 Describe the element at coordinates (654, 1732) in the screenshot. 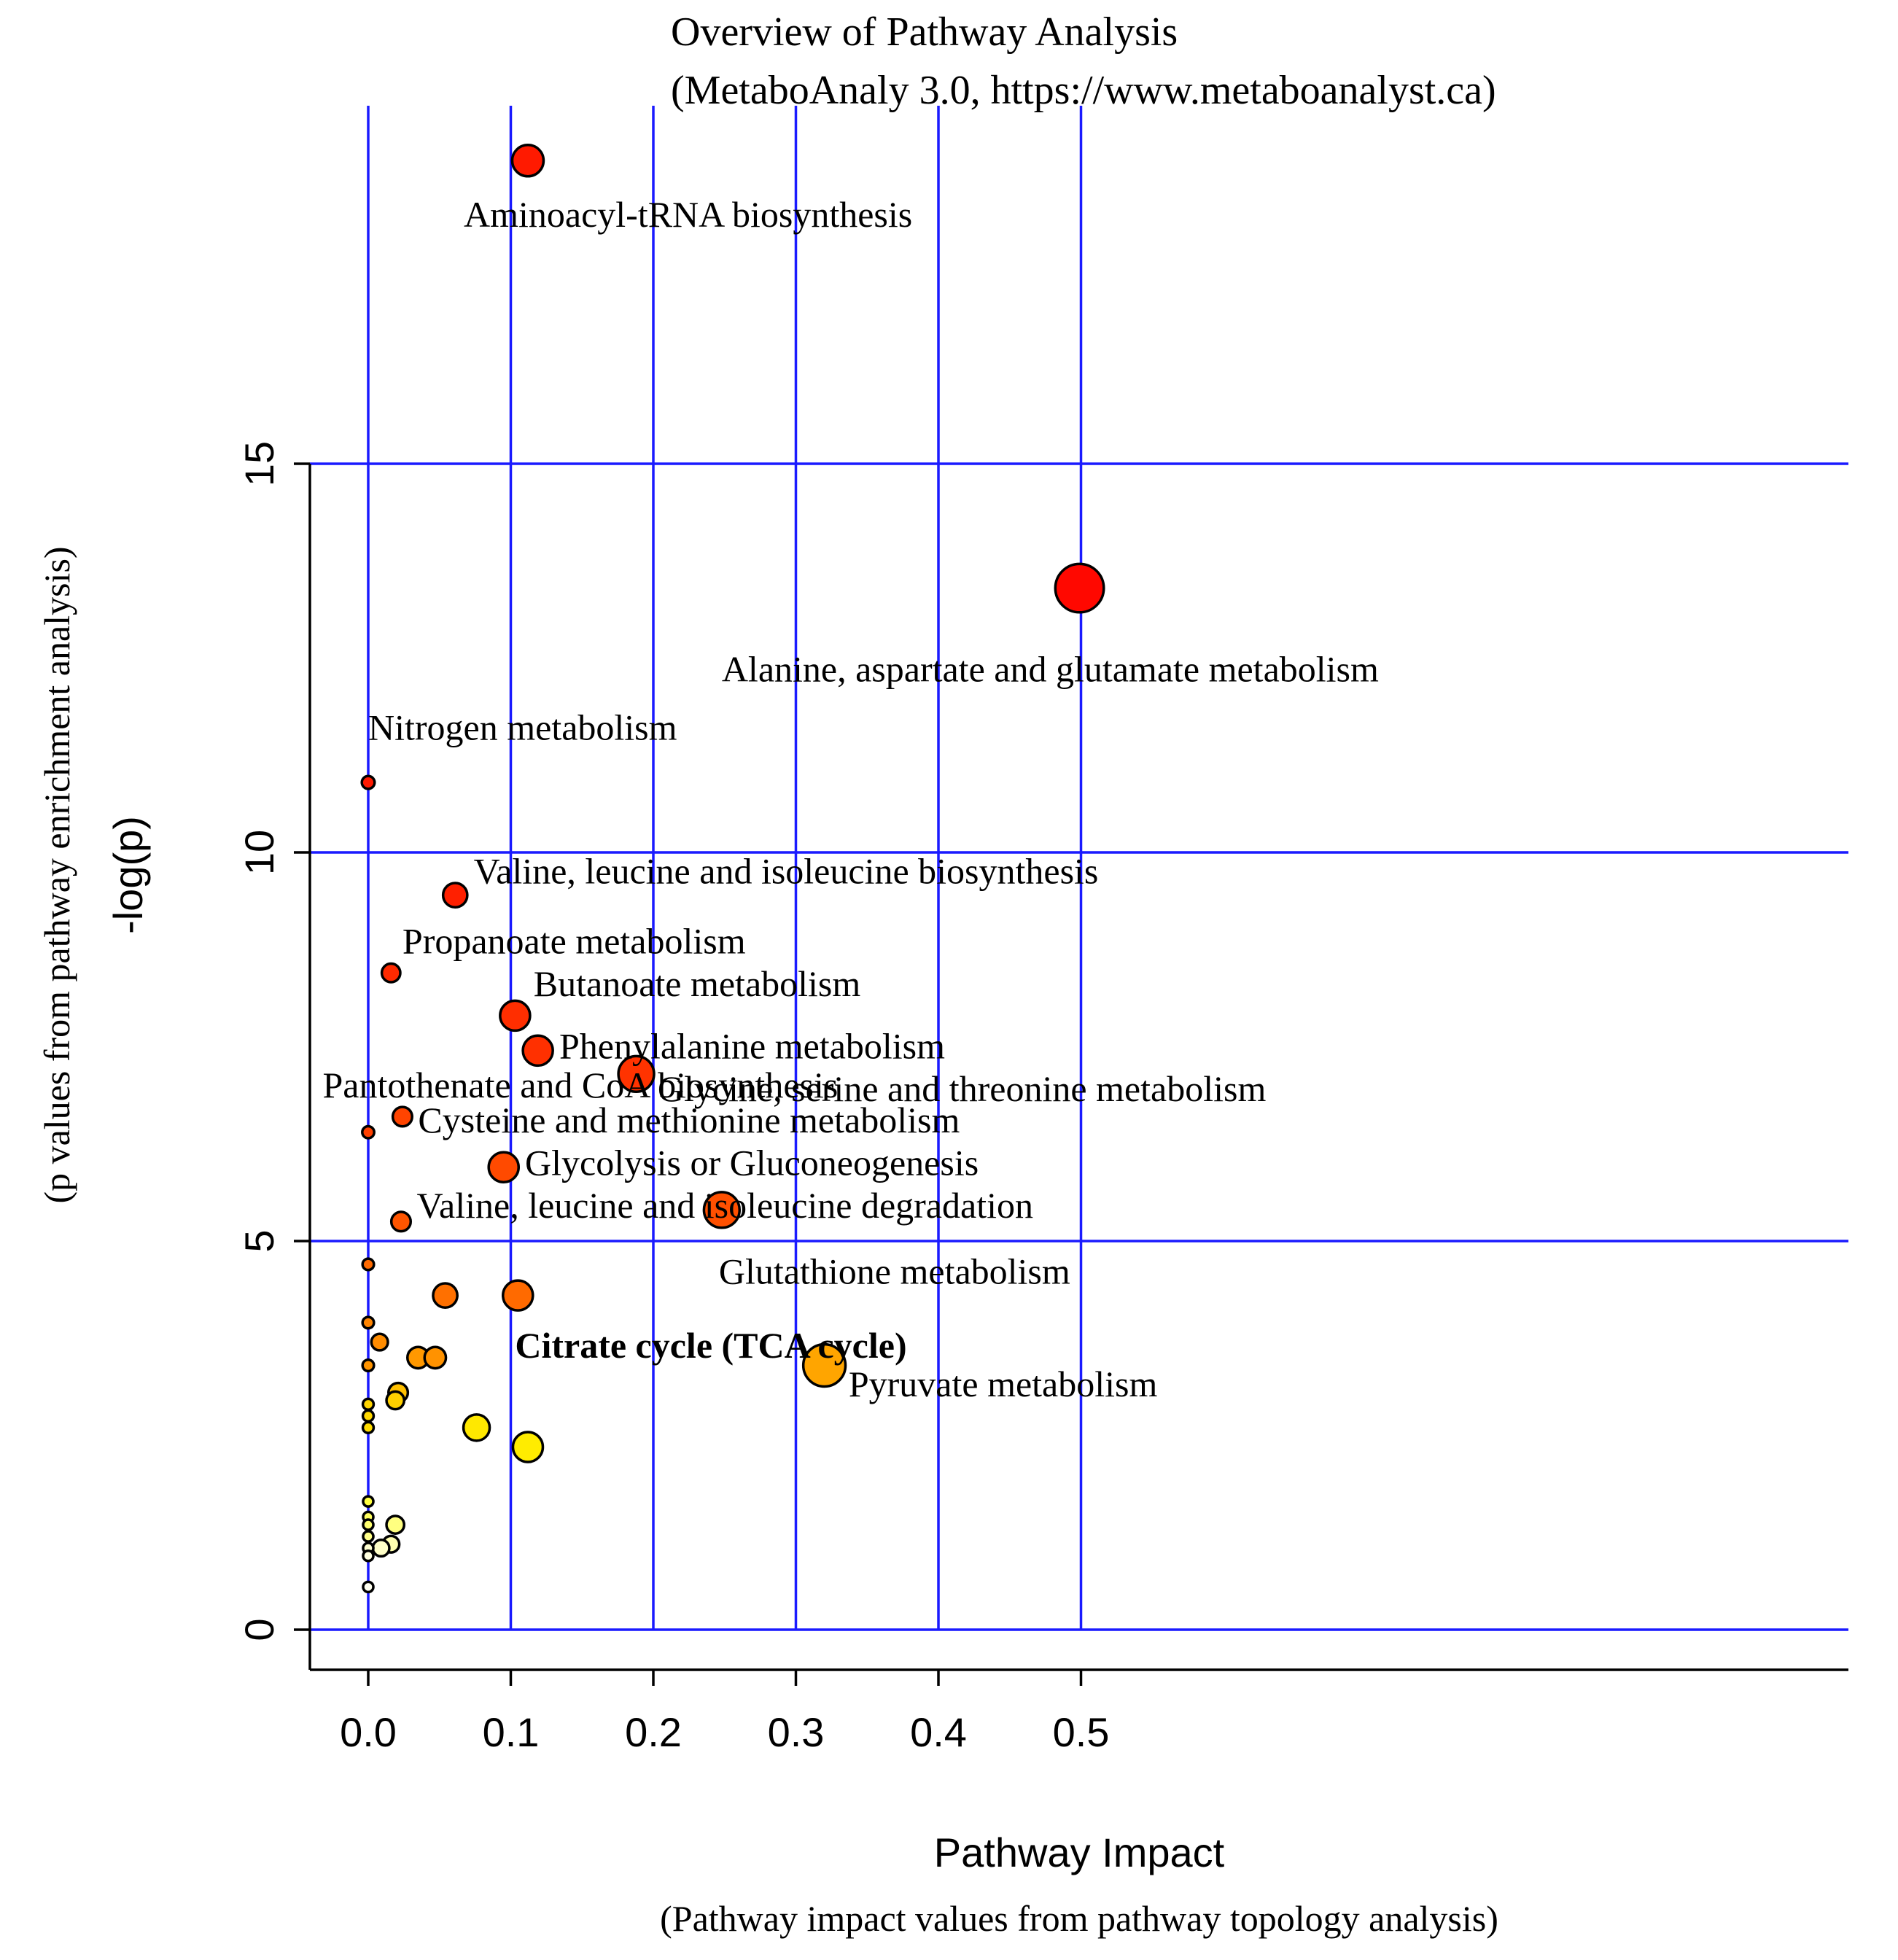

I see `x-tick-label-2: 0.2` at that location.